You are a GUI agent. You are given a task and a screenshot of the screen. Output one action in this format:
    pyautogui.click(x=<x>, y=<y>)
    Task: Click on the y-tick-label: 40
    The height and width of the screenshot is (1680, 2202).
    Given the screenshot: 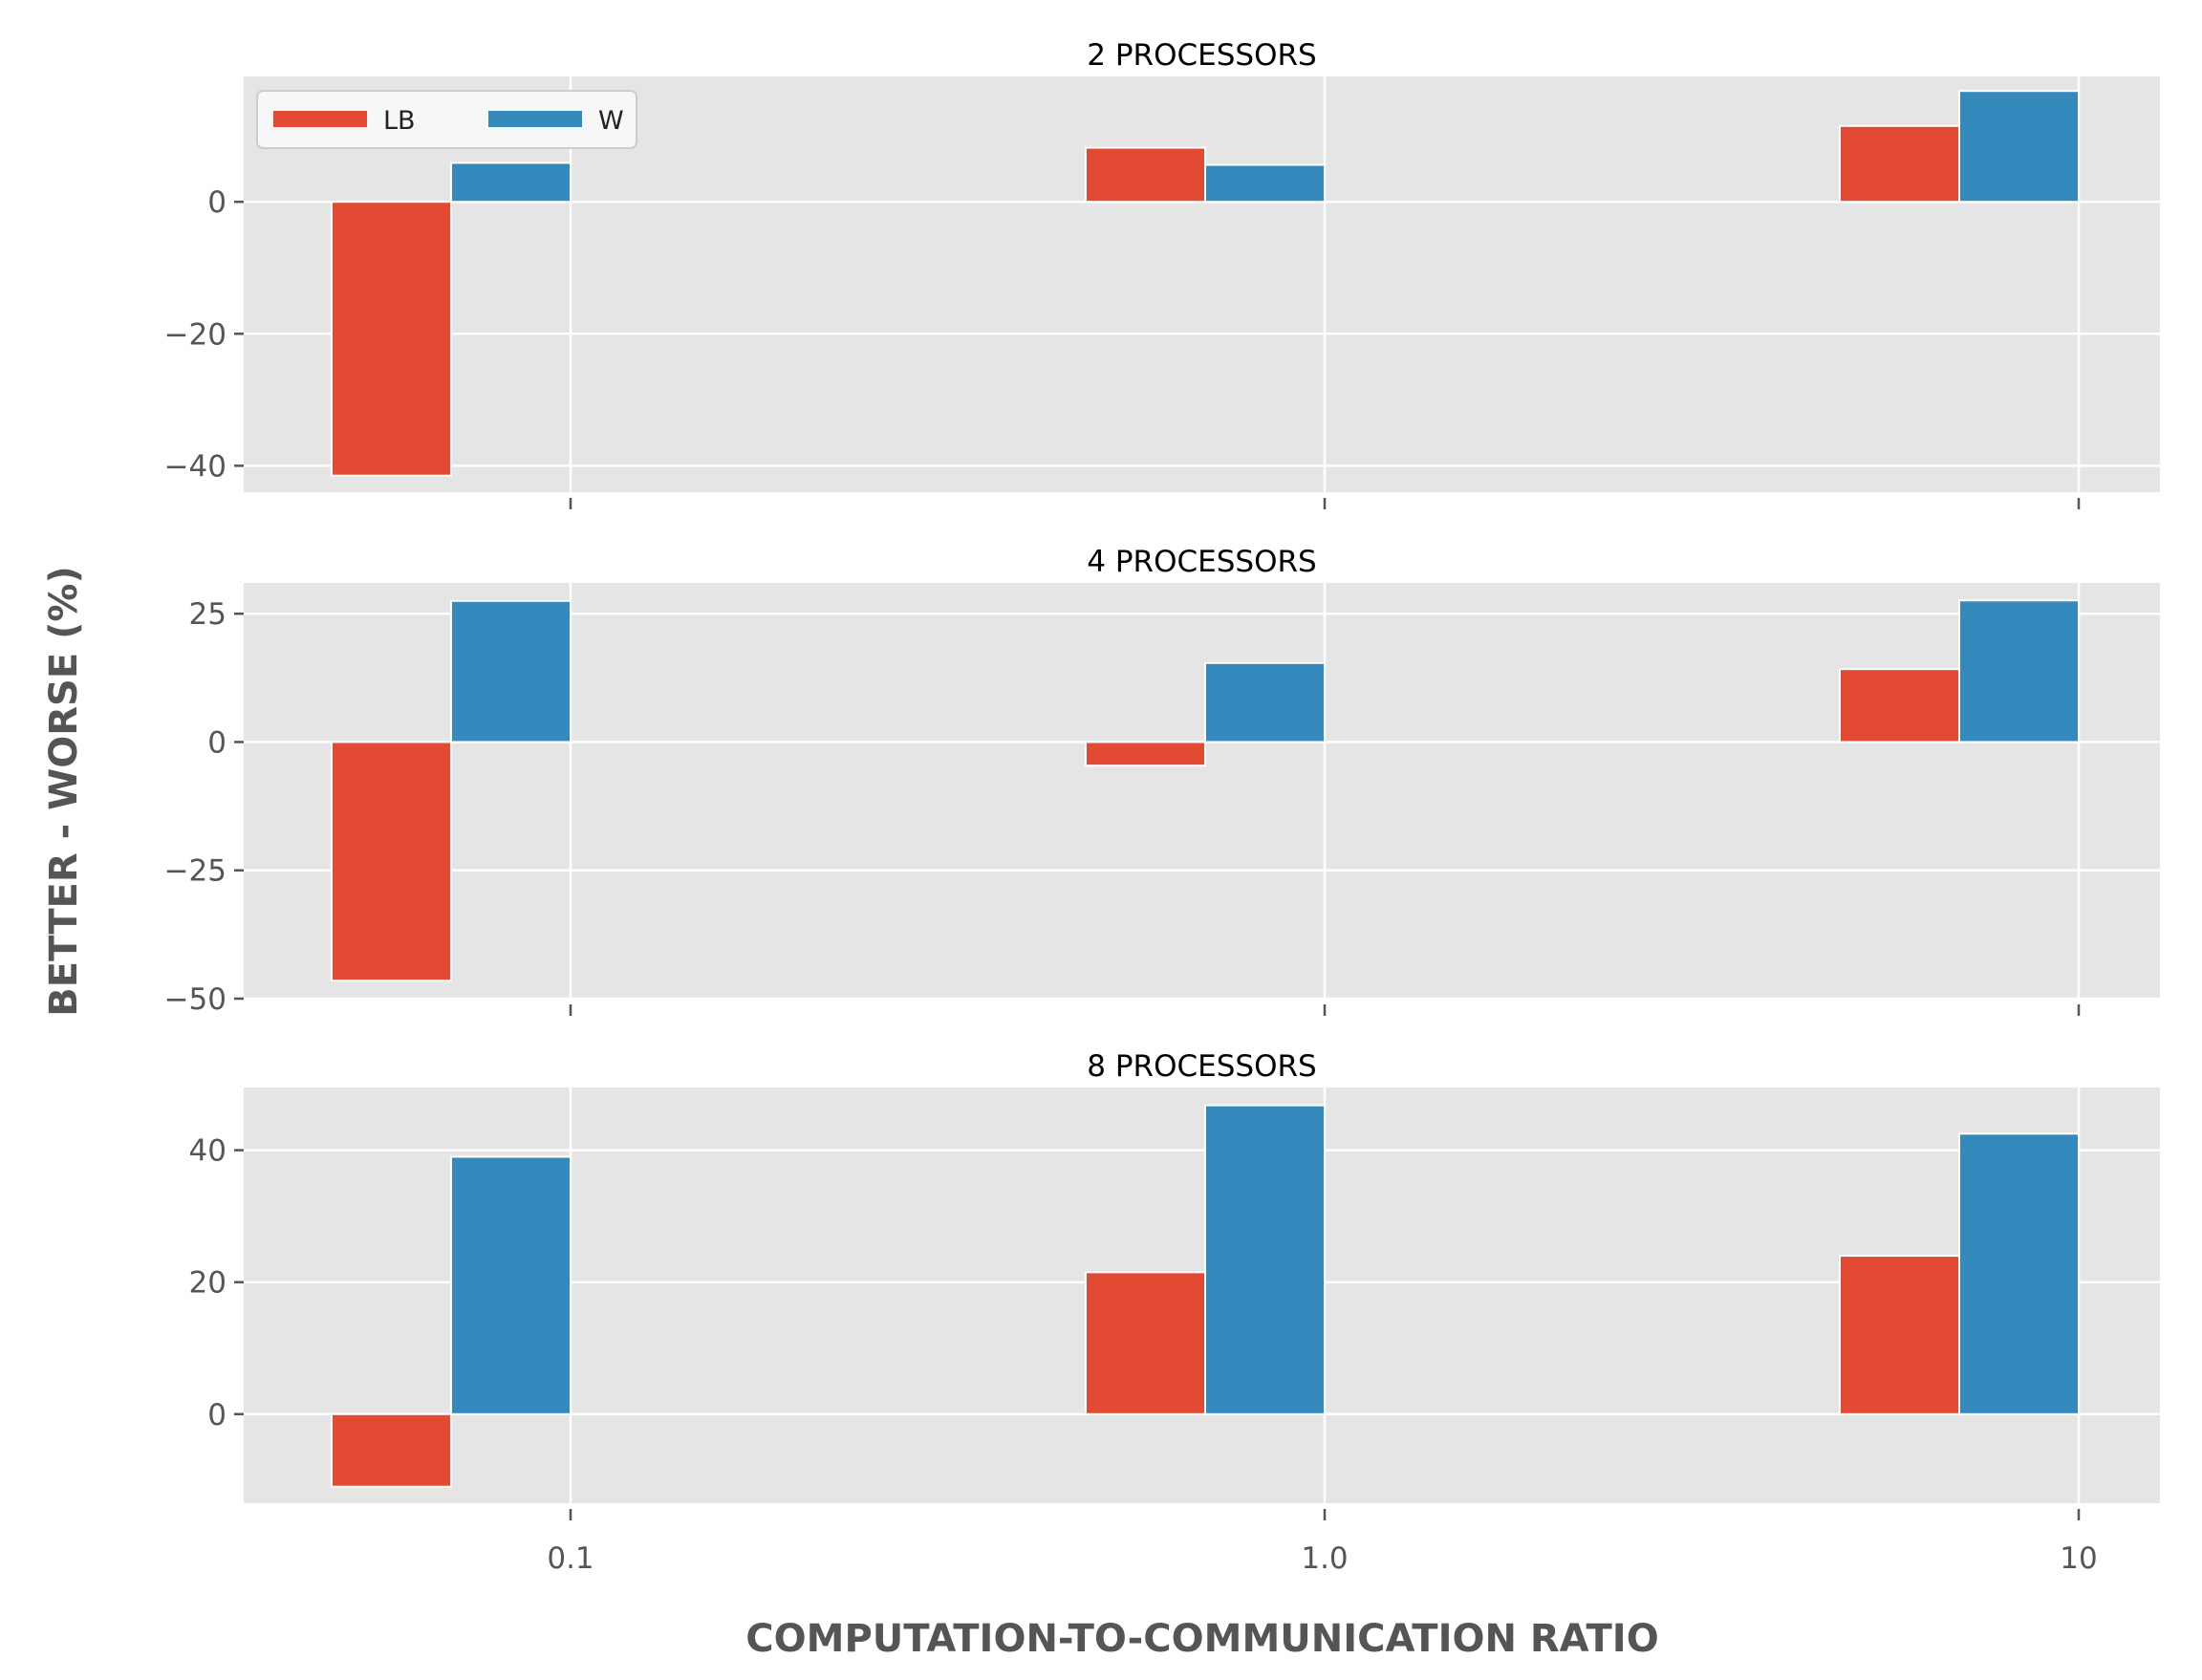 What is the action you would take?
    pyautogui.click(x=208, y=1151)
    